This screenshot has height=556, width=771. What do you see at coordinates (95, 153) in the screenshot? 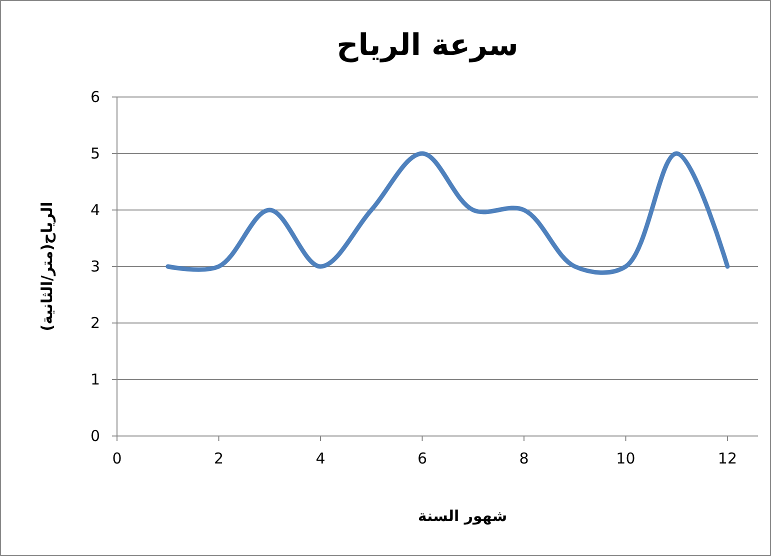
I see `y-tick-label: 5` at bounding box center [95, 153].